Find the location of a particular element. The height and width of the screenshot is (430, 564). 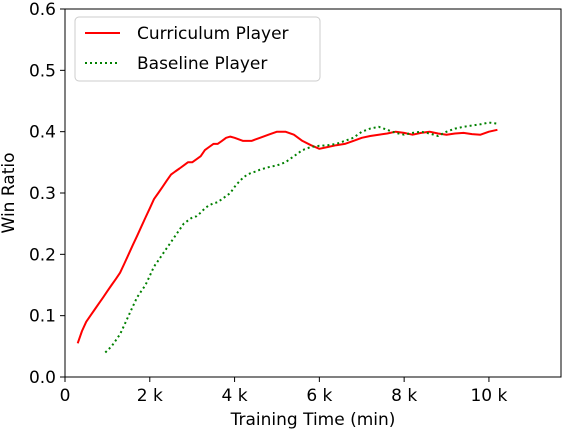

y-tick-label: 0.5 is located at coordinates (42, 71).